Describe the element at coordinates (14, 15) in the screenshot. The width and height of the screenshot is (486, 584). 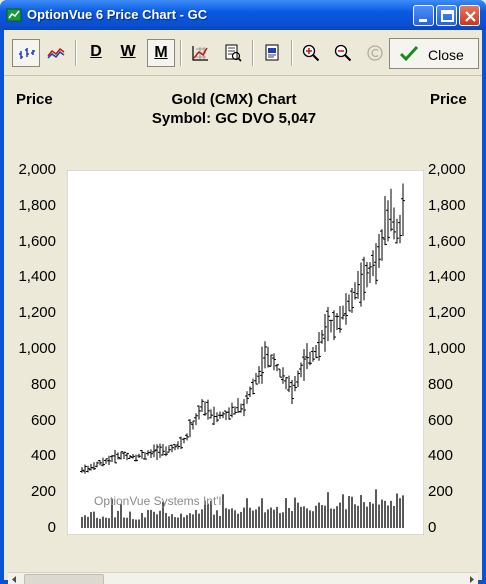
I see `app-icon` at that location.